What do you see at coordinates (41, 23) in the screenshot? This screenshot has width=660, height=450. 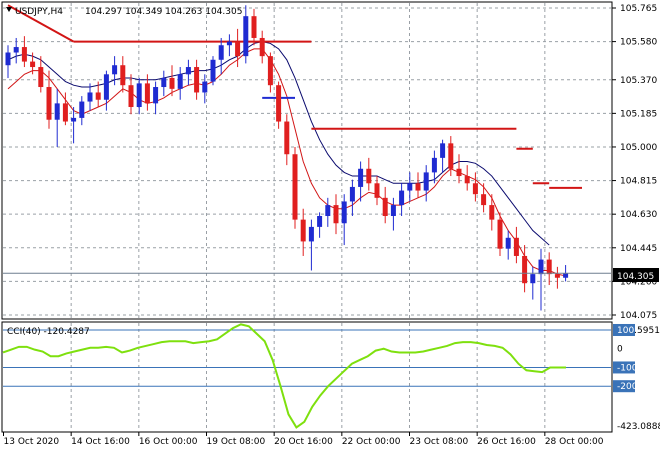 I see `stop-line-segment` at bounding box center [41, 23].